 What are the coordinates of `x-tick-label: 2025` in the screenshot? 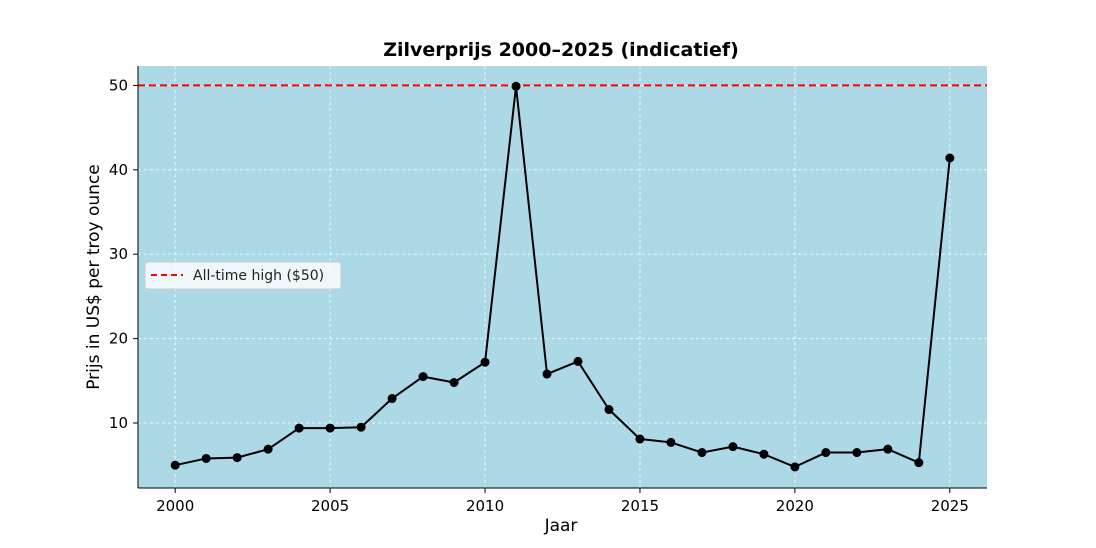 It's located at (950, 506).